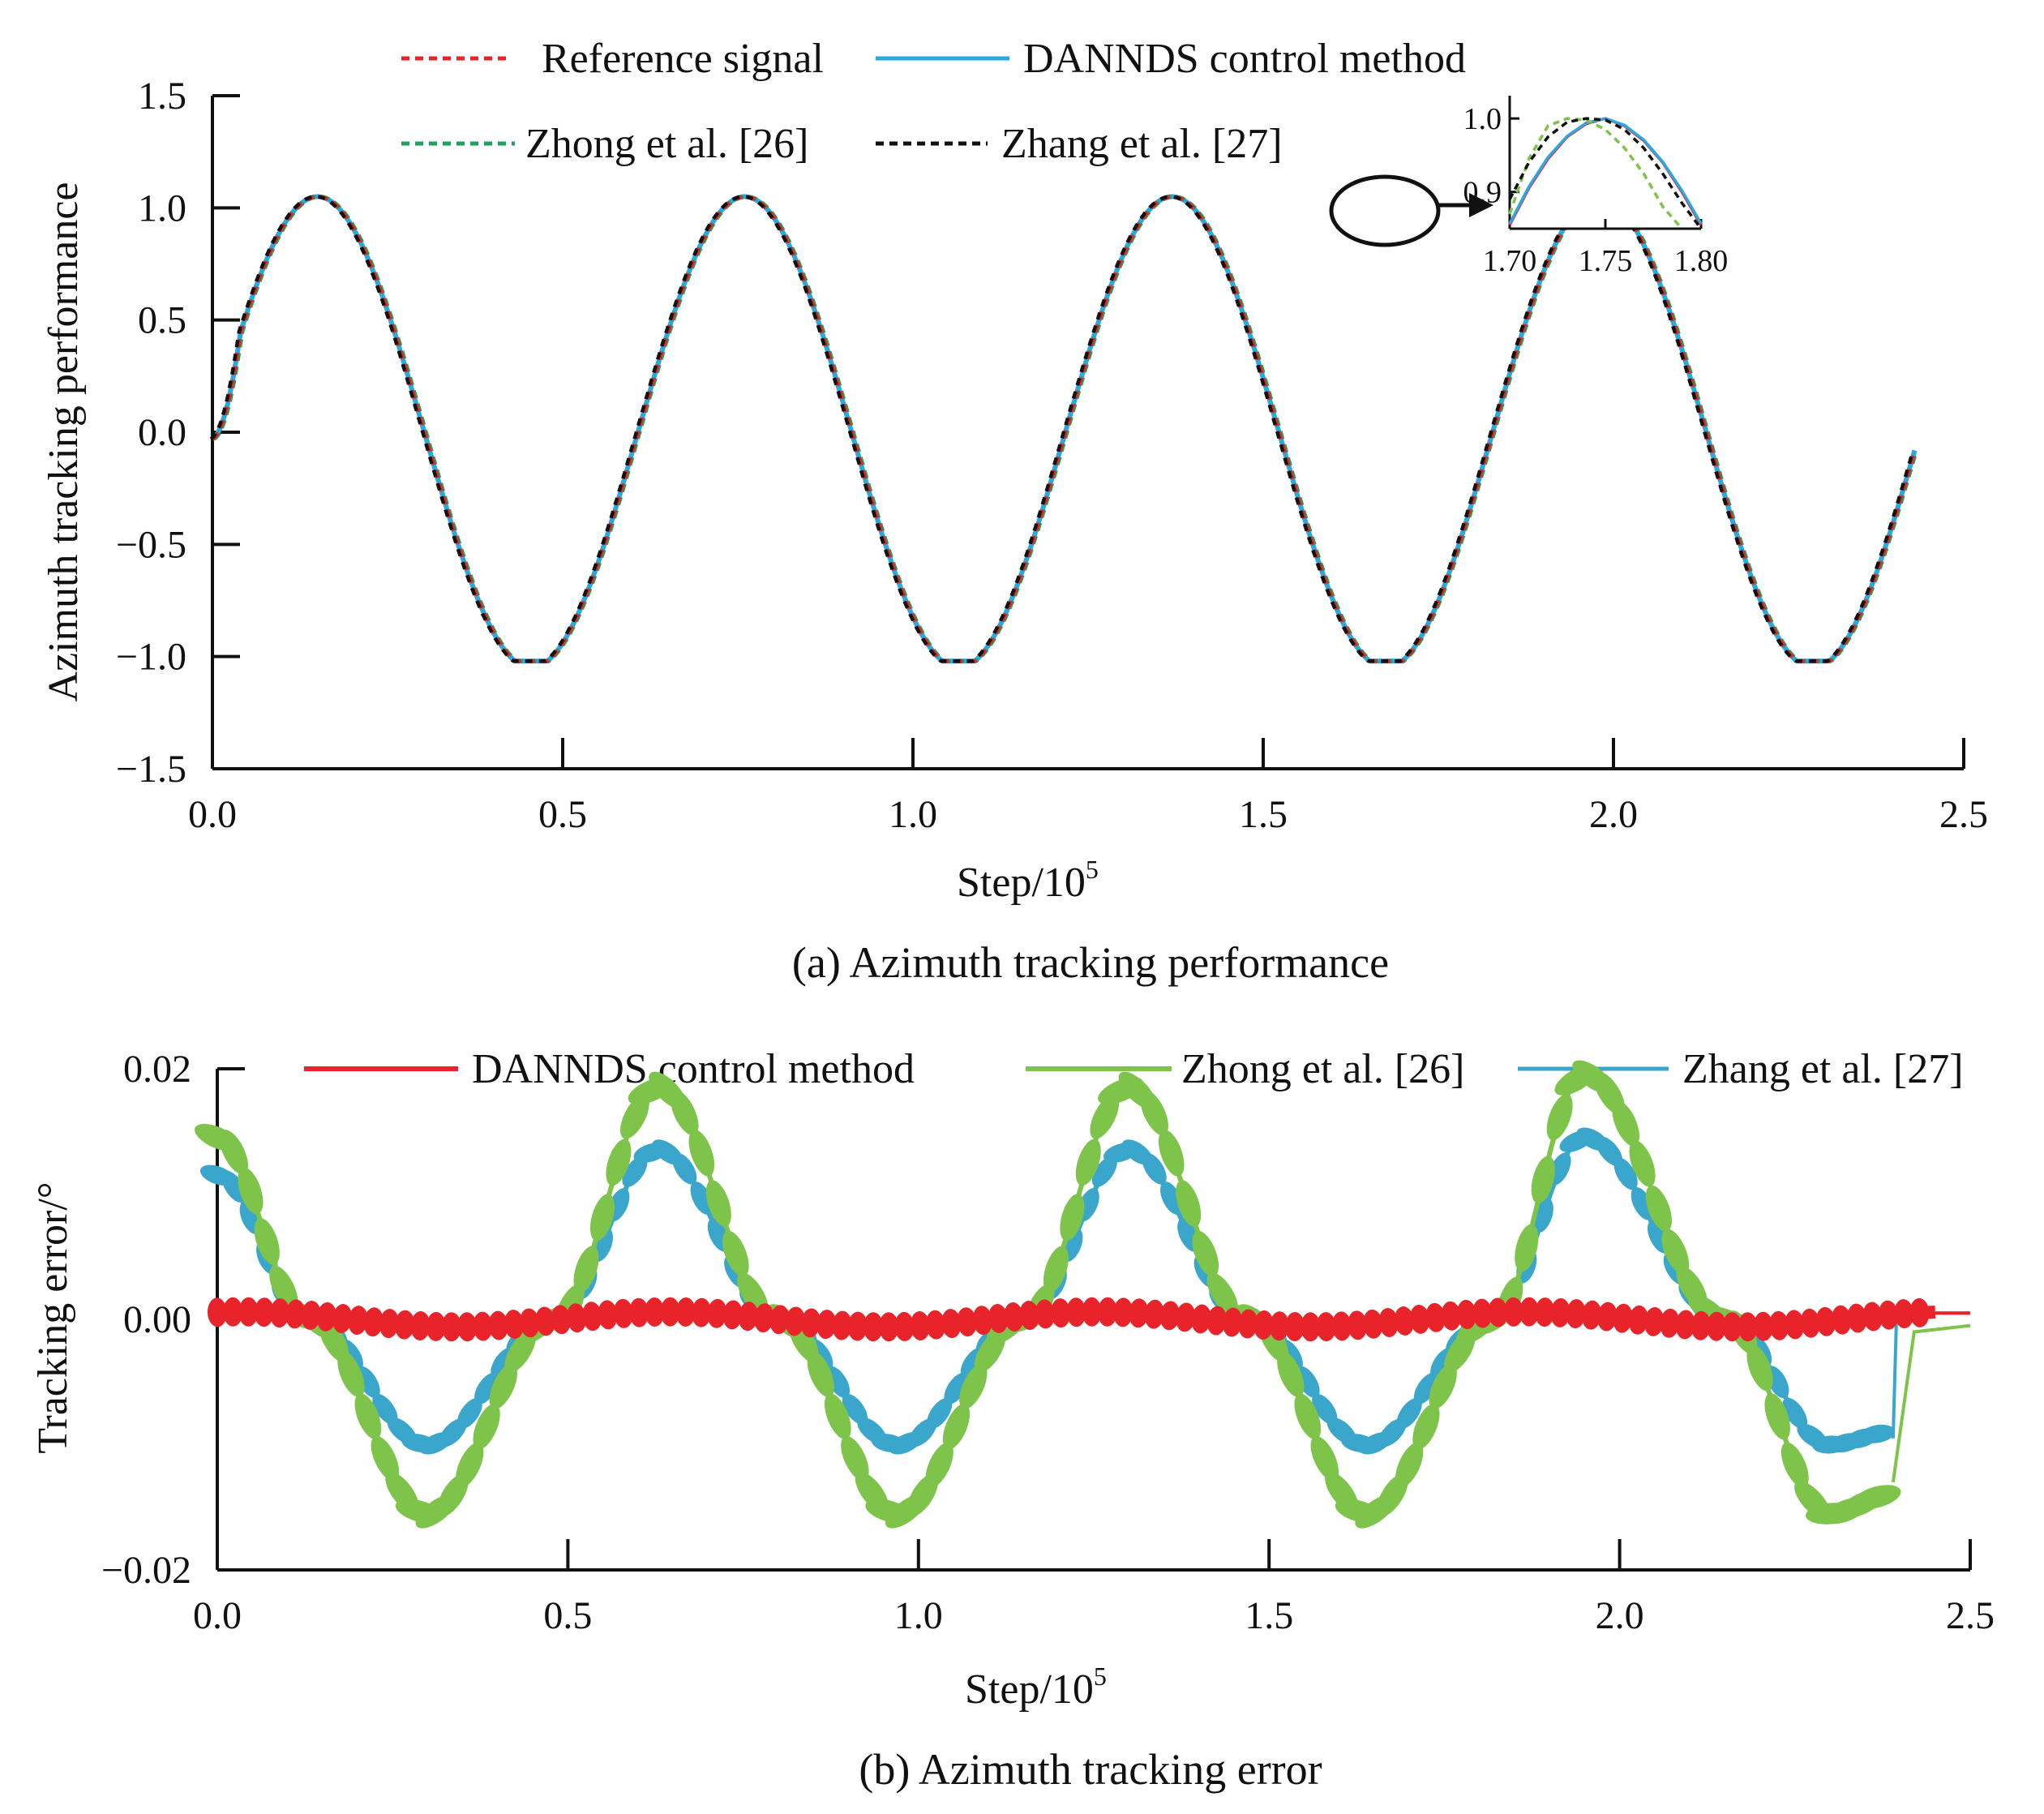 The width and height of the screenshot is (2044, 1814). Describe the element at coordinates (1605, 163) in the screenshot. I see `inset-background` at that location.